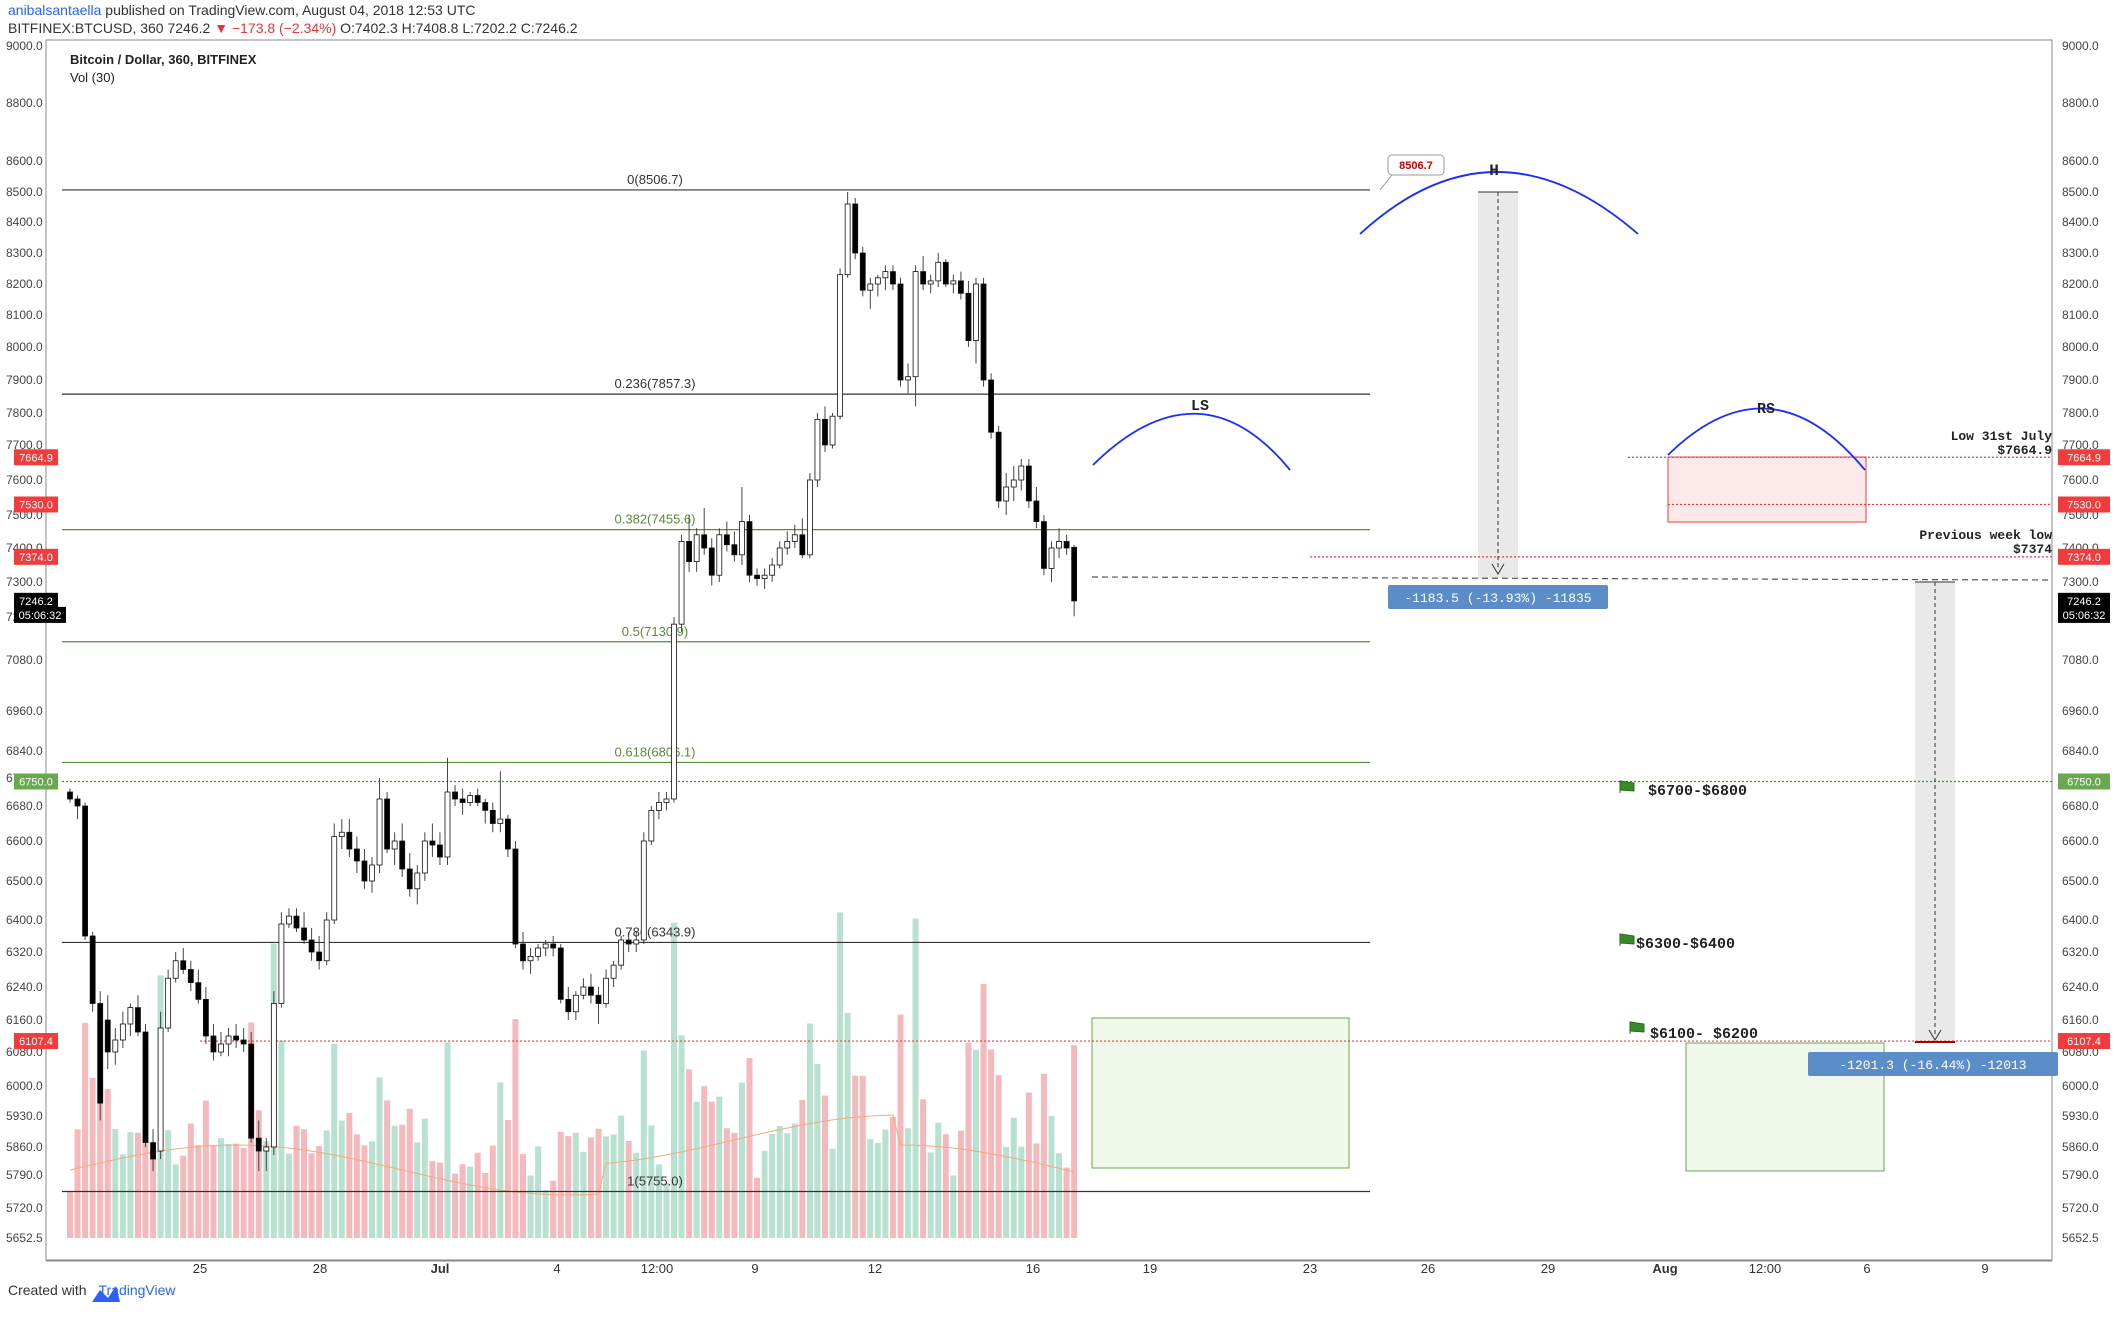 The width and height of the screenshot is (2120, 1319). I want to click on head-arc, so click(1499, 203).